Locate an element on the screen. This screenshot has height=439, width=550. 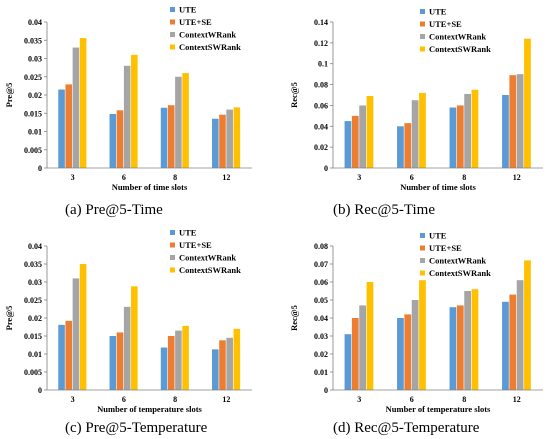
chart-caption: (c) Pre@5-Temperature is located at coordinates (136, 428).